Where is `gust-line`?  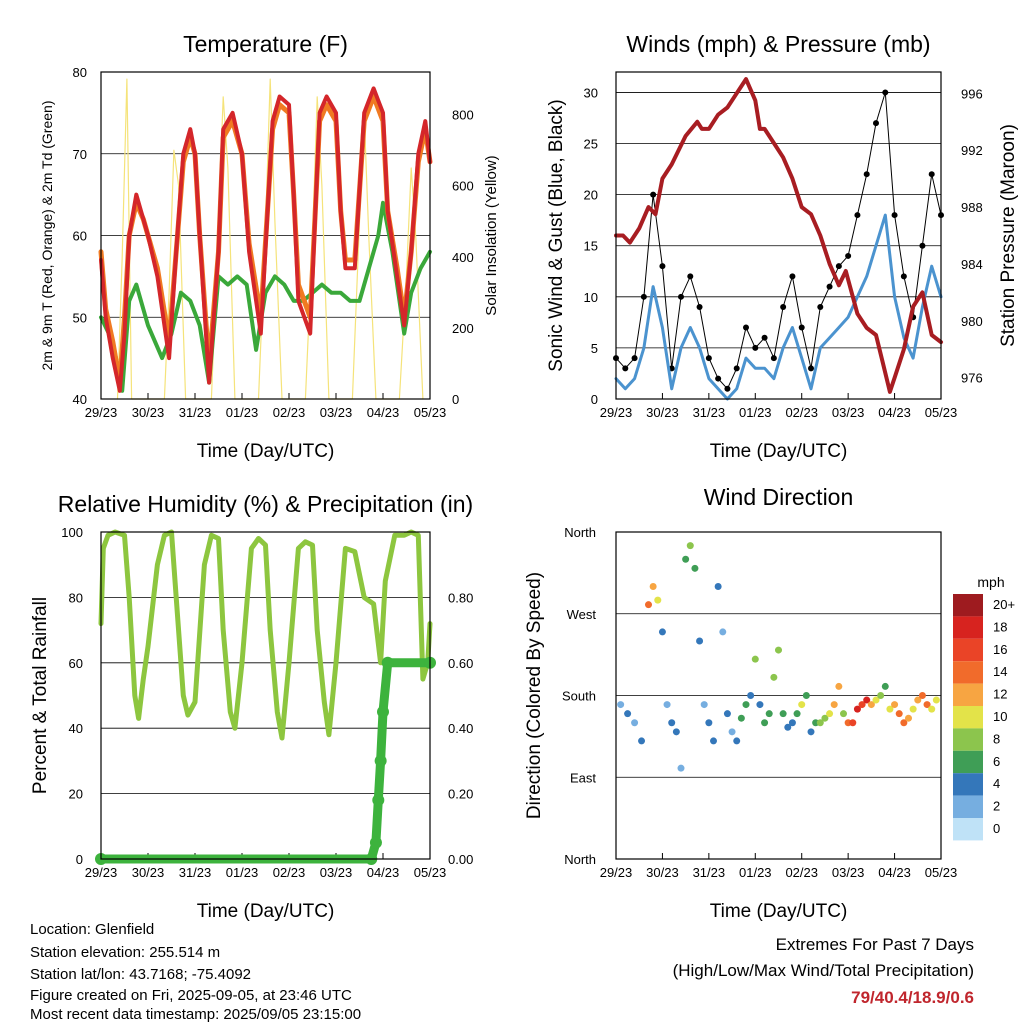 gust-line is located at coordinates (778, 240).